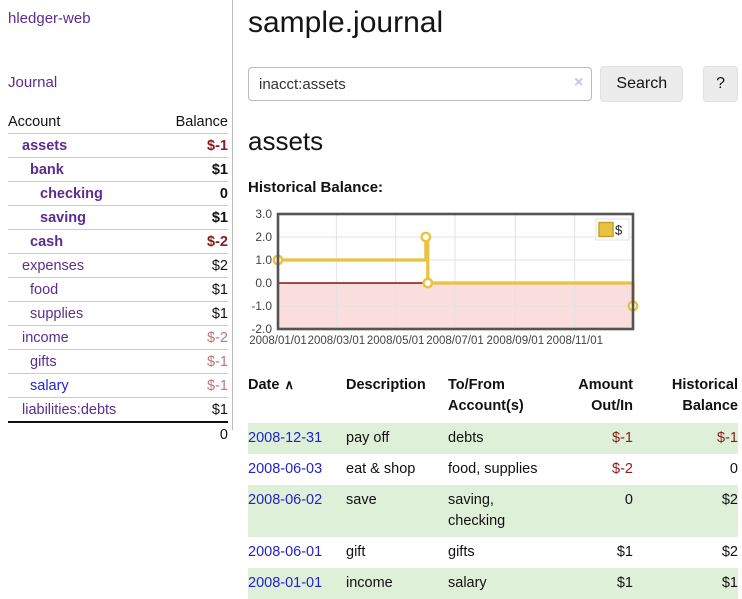 The image size is (742, 599). I want to click on account-row: supplies $1, so click(118, 314).